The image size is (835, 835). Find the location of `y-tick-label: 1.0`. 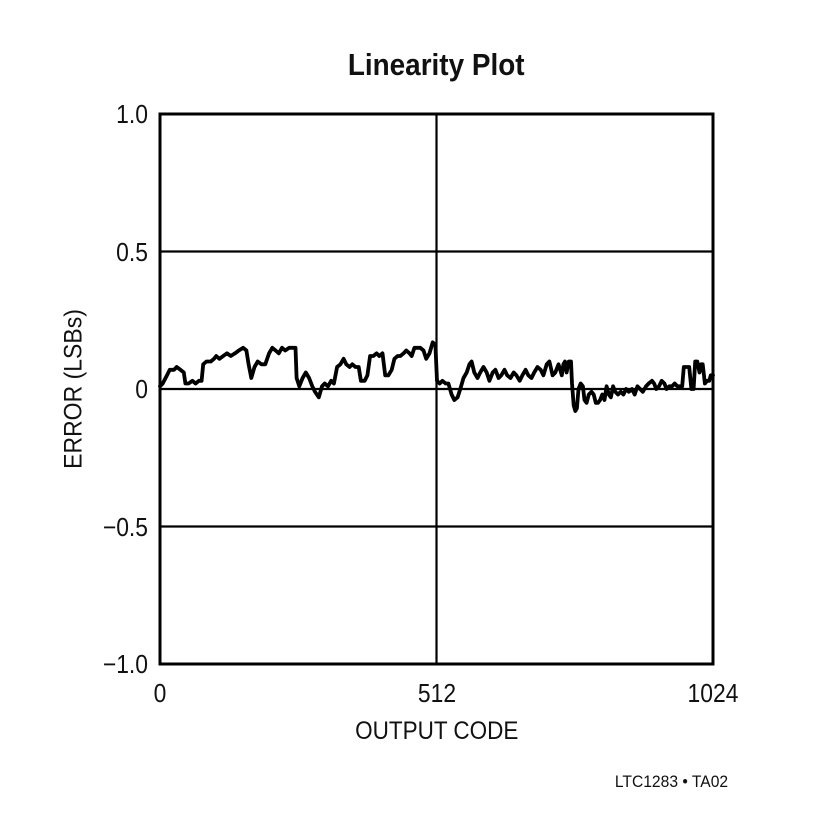

y-tick-label: 1.0 is located at coordinates (132, 114).